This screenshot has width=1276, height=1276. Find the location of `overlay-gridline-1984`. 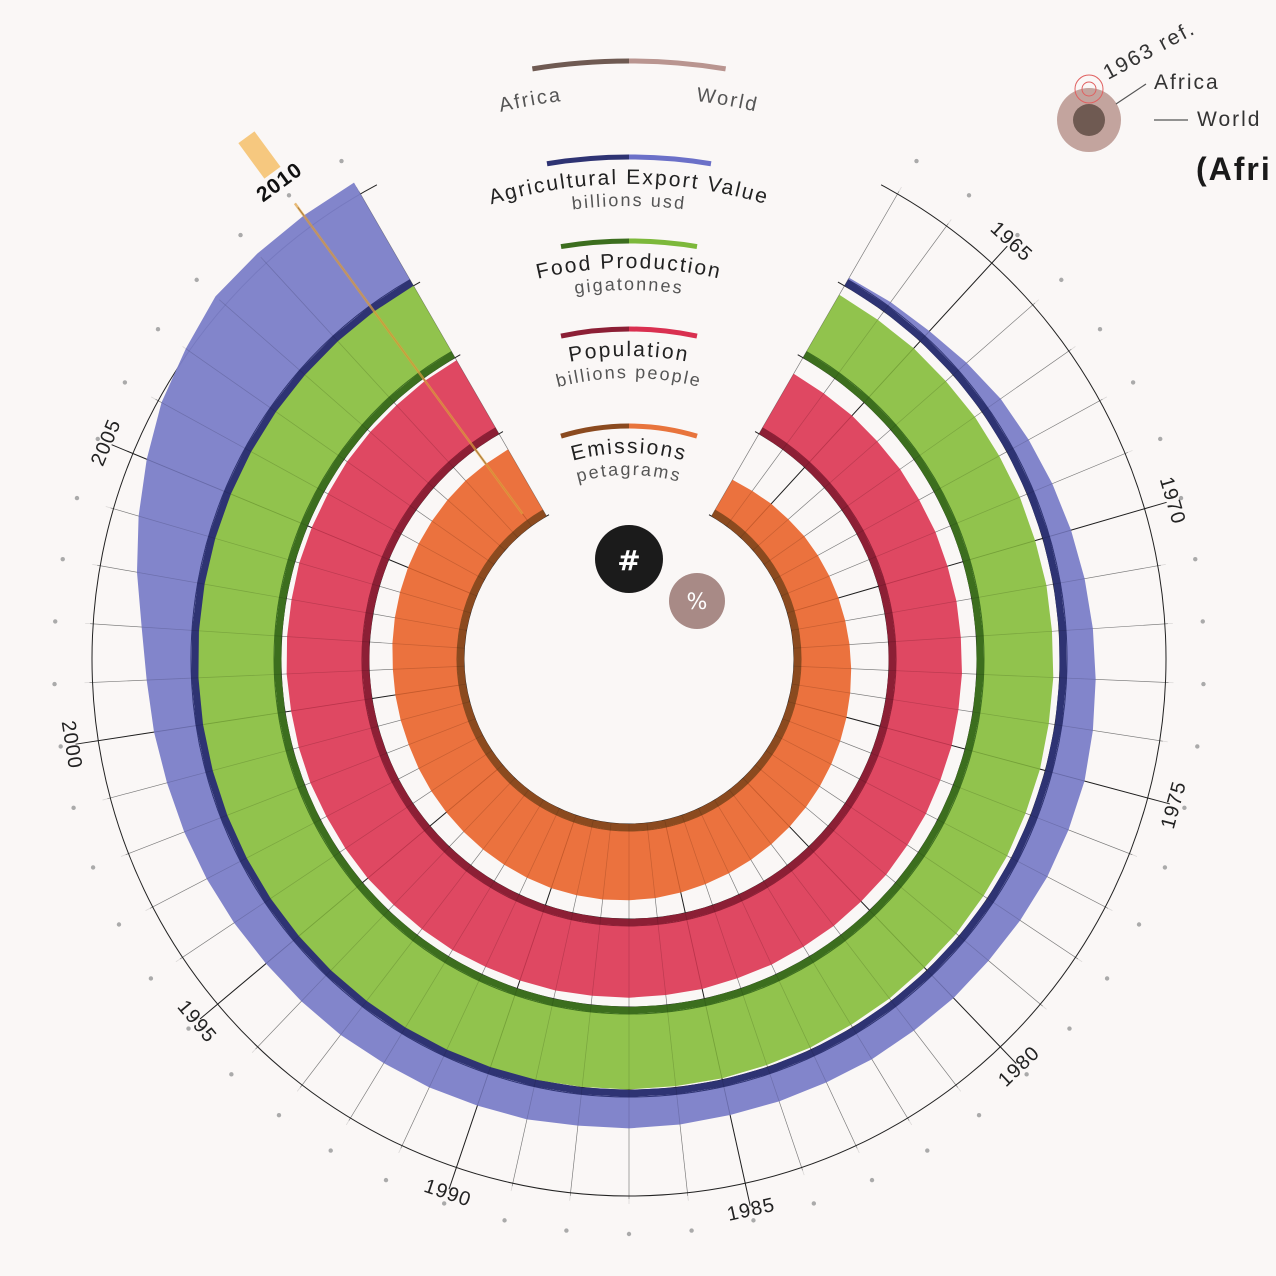

overlay-gridline-1984 is located at coordinates (743, 995).